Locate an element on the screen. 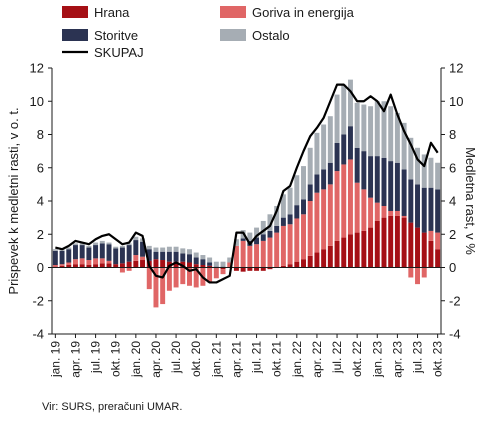 This screenshot has width=490, height=421. legend-label-goriva-in-energija: Goriva in energija is located at coordinates (303, 12).